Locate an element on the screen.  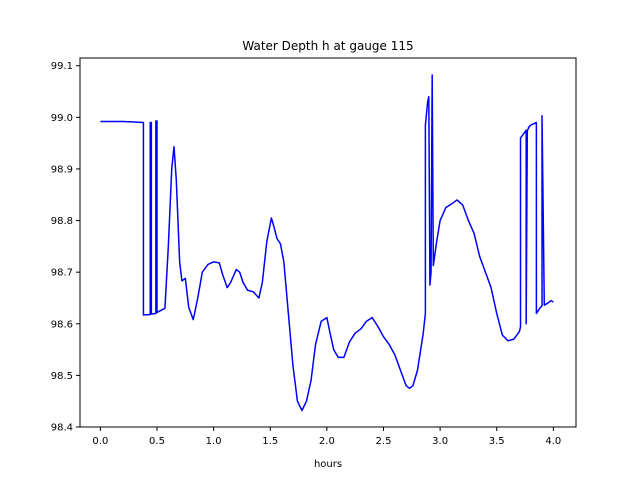
x-tick-label: 2.5 is located at coordinates (384, 441).